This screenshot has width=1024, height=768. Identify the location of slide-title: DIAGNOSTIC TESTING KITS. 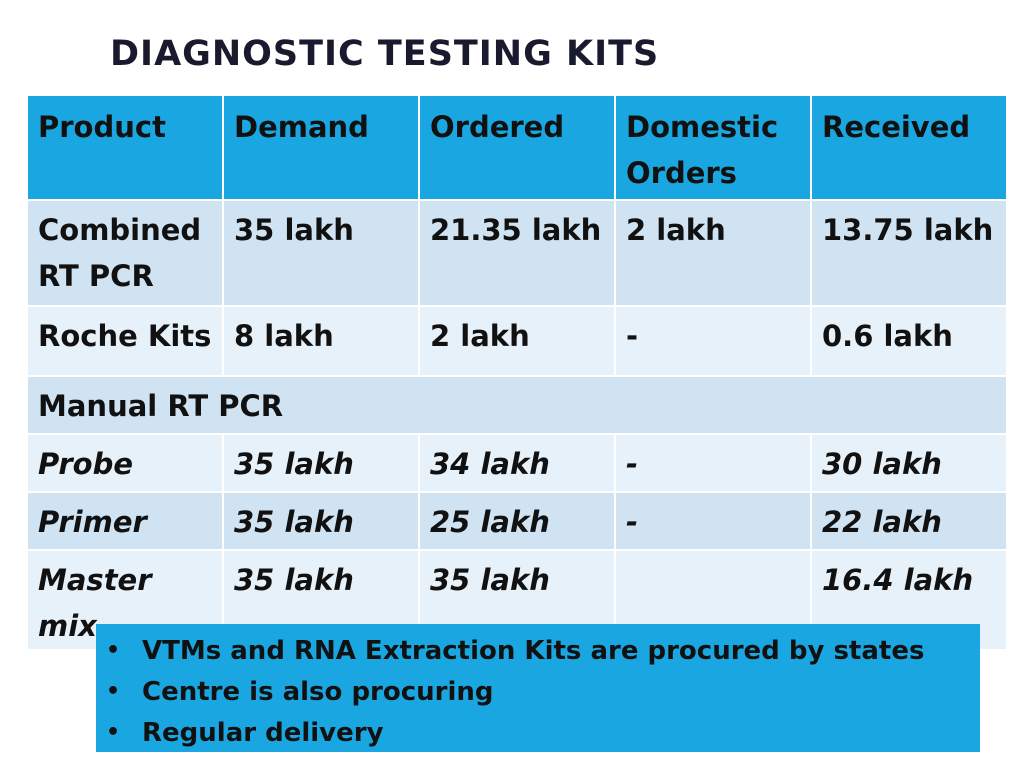
(385, 54).